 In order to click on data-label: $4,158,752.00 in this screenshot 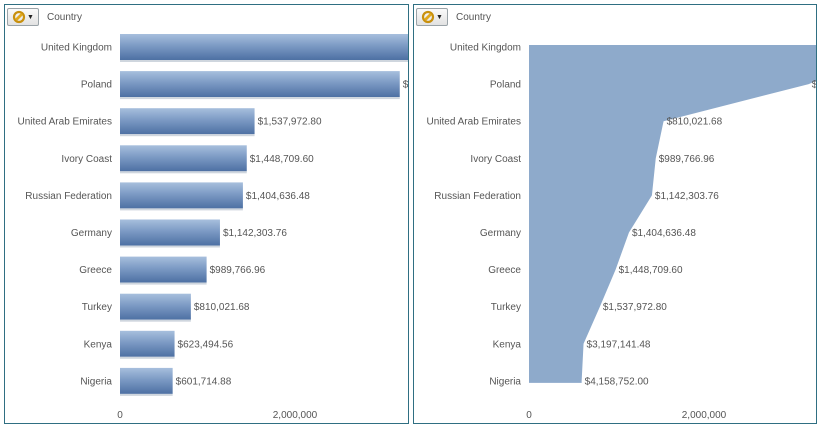, I will do `click(617, 381)`.